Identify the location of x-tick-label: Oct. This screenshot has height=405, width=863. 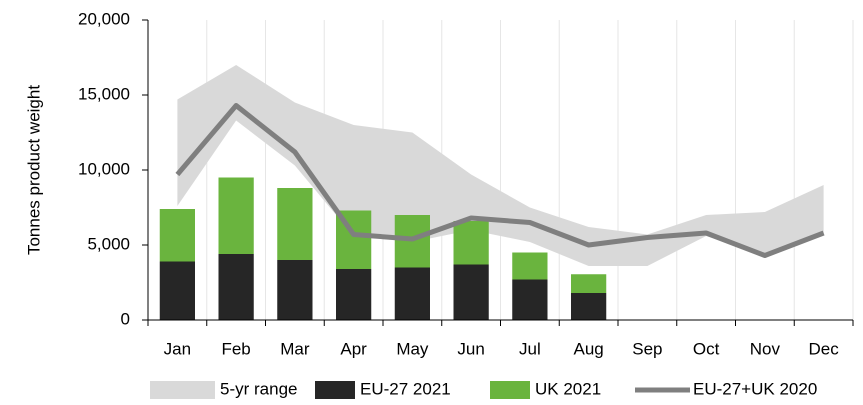
(706, 348).